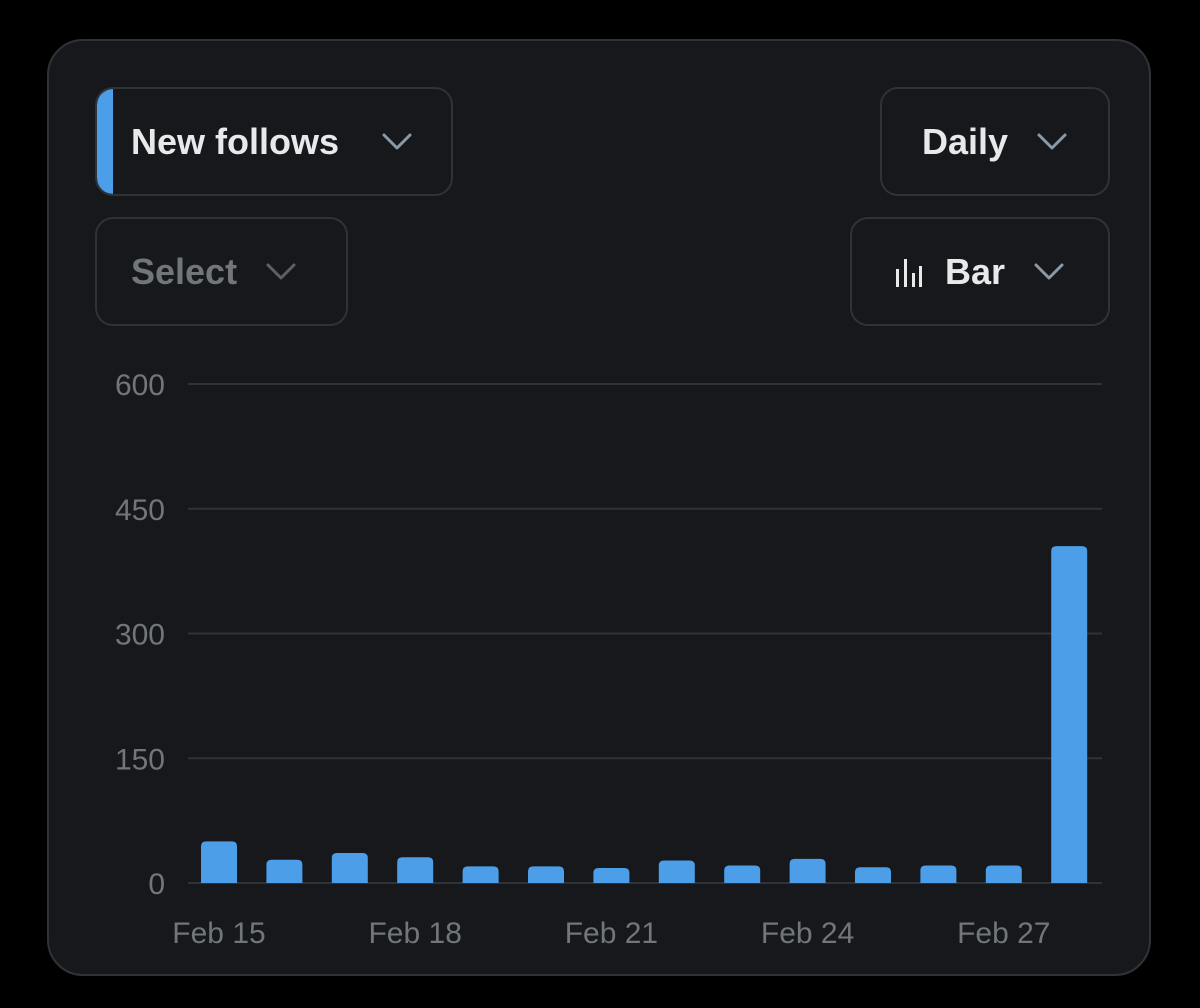 This screenshot has width=1200, height=1008. What do you see at coordinates (807, 933) in the screenshot?
I see `x-tick-label: Feb 24` at bounding box center [807, 933].